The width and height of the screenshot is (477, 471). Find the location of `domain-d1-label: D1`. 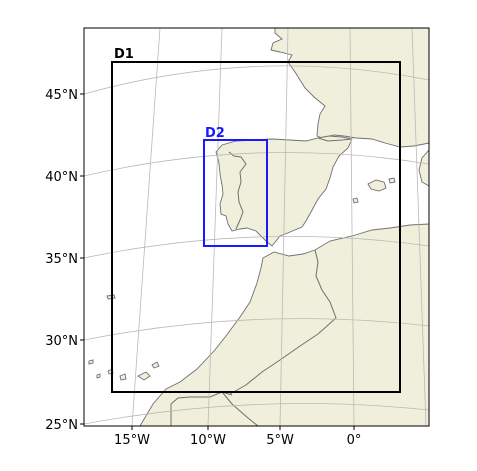

domain-d1-label: D1 is located at coordinates (124, 54).